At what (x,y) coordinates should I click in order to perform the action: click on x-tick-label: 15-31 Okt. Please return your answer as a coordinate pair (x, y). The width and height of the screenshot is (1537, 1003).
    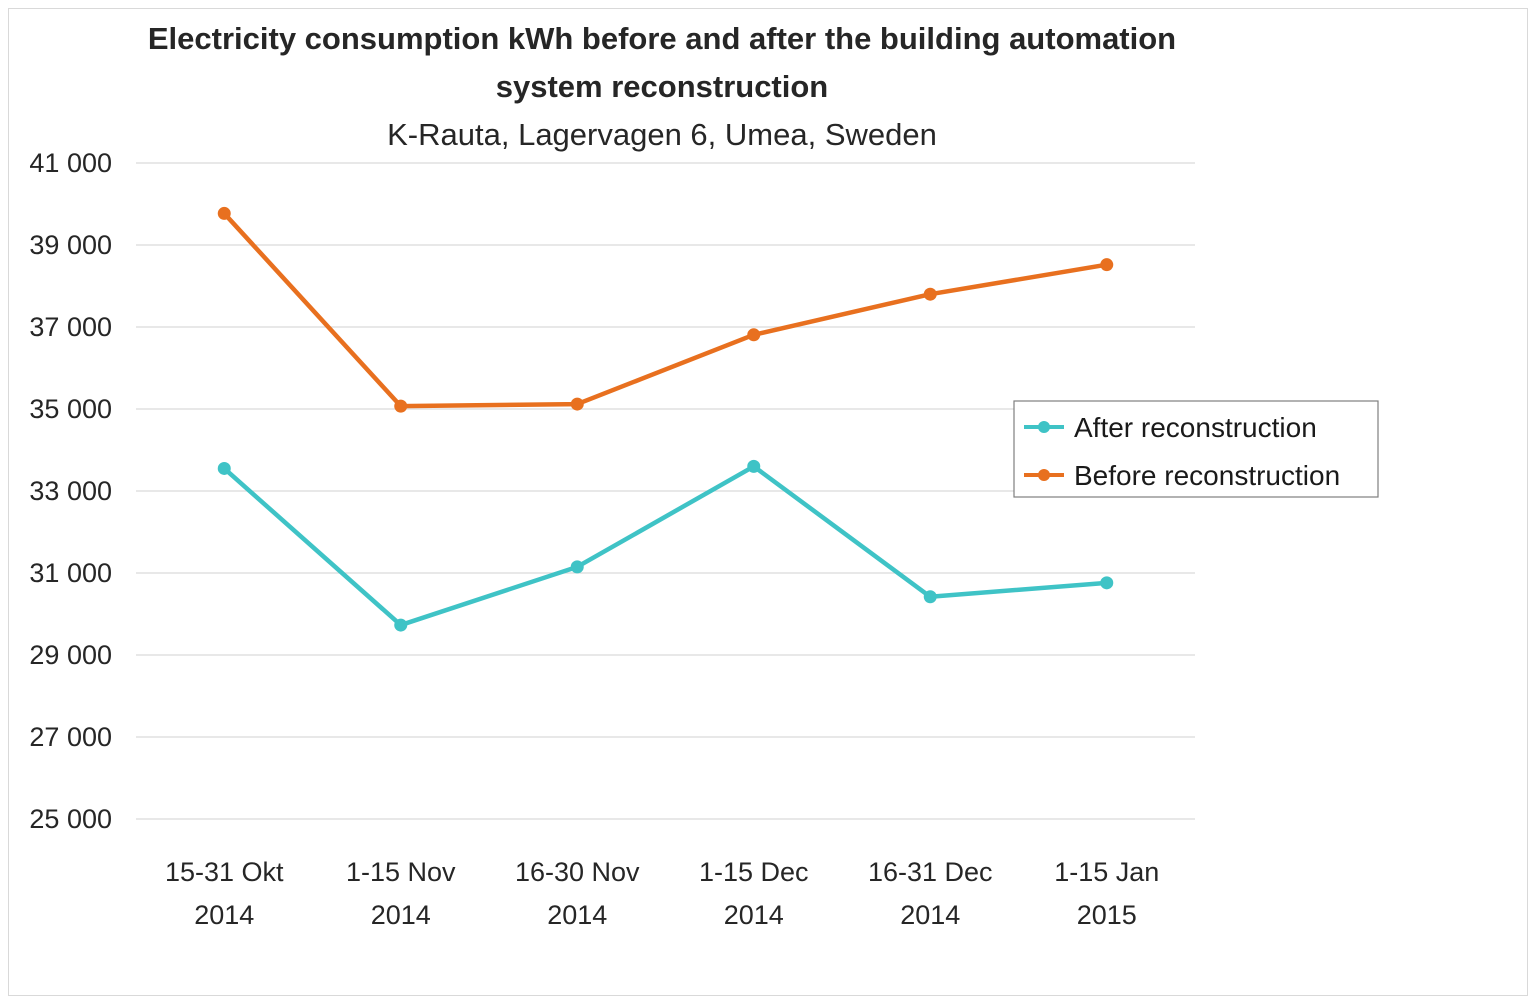
    Looking at the image, I should click on (224, 872).